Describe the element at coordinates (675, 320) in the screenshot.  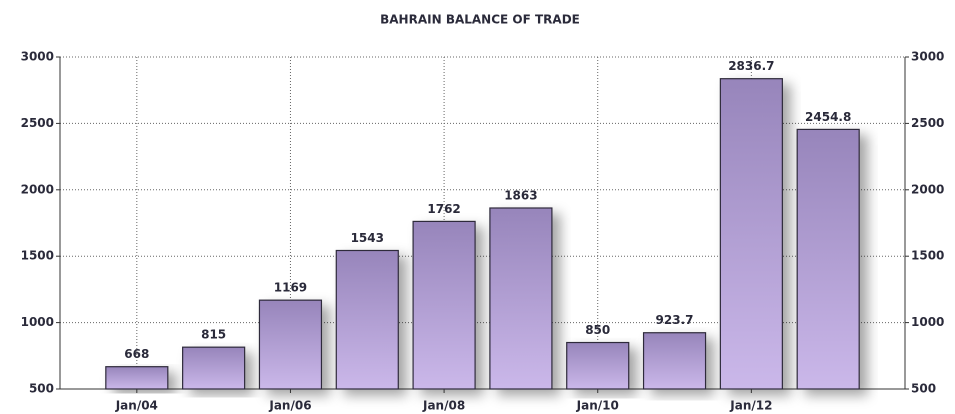
I see `data-label: 923.7` at that location.